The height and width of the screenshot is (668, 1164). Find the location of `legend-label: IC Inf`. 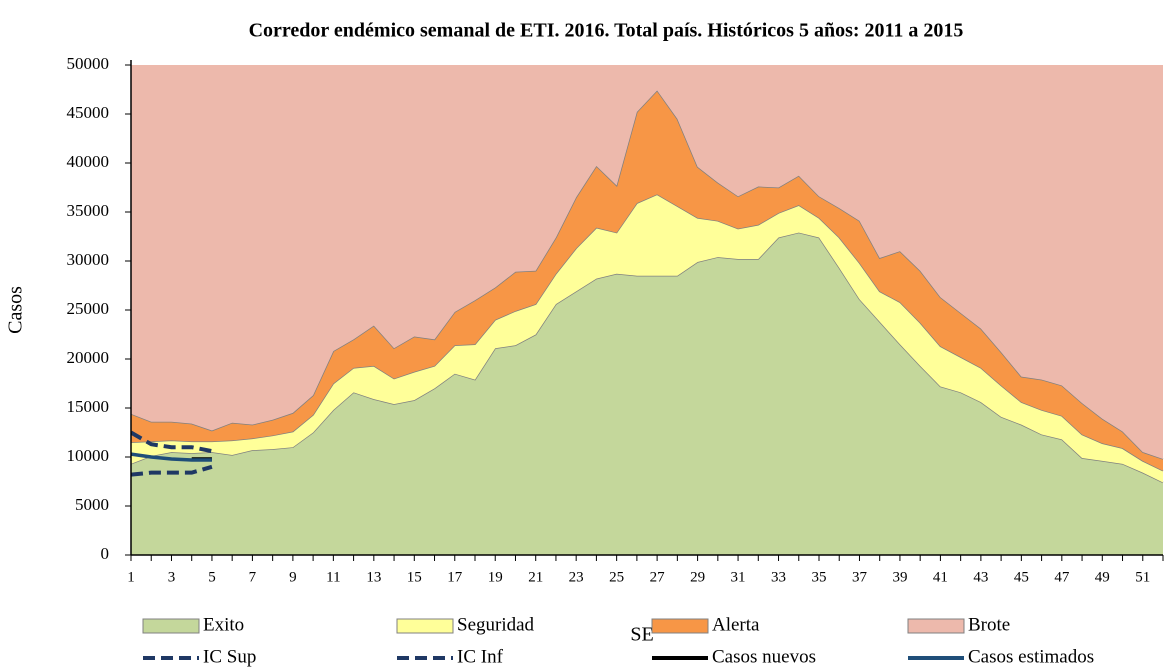

legend-label: IC Inf is located at coordinates (480, 656).